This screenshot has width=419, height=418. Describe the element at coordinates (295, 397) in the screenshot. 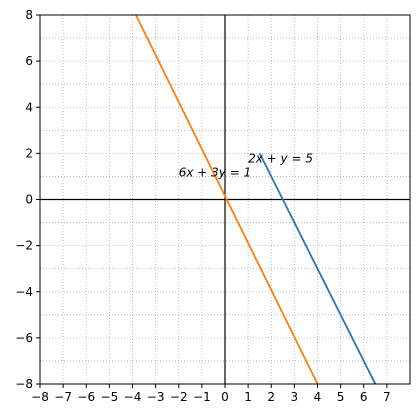

I see `x-tick-label: 3` at that location.